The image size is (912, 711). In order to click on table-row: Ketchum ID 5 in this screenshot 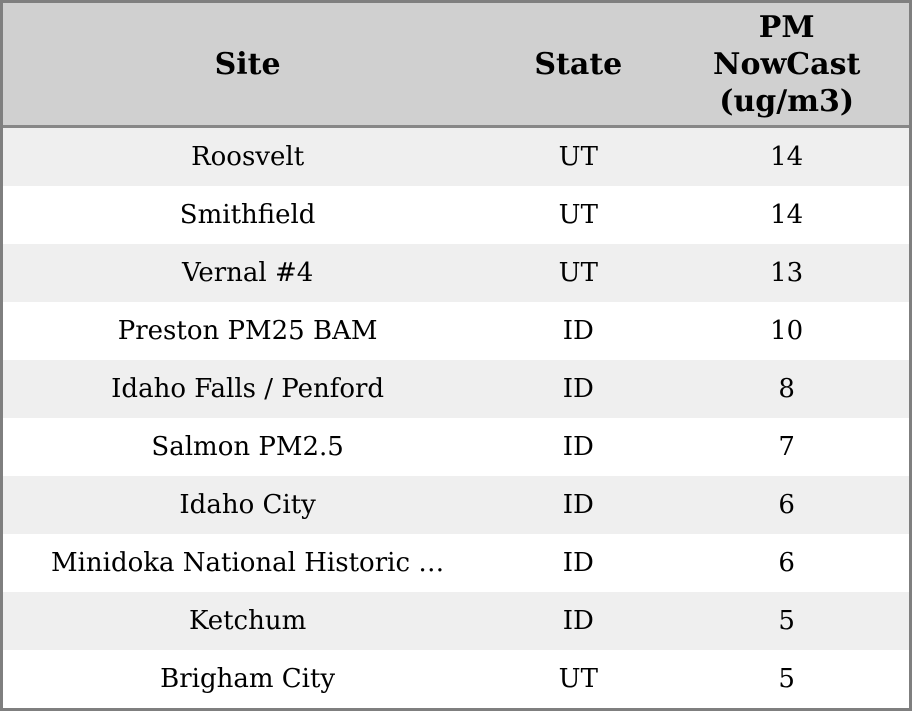, I will do `click(456, 621)`.